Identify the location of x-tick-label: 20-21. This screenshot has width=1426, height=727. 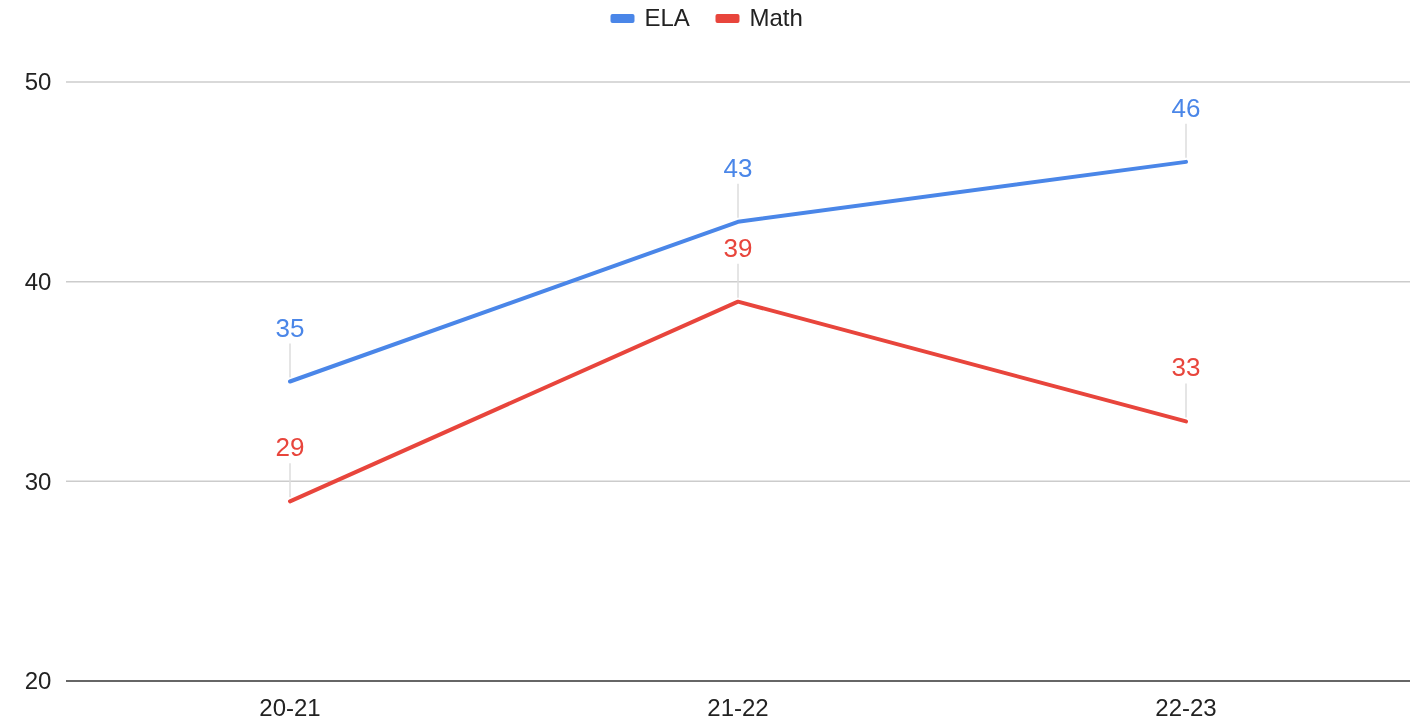
(290, 707).